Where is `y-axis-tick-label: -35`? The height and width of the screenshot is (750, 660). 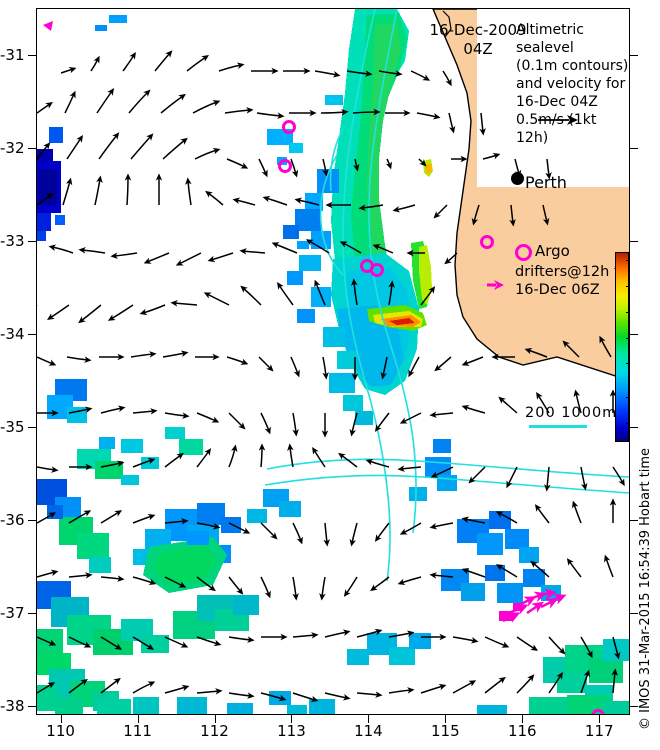
y-axis-tick-label: -35 is located at coordinates (12, 426).